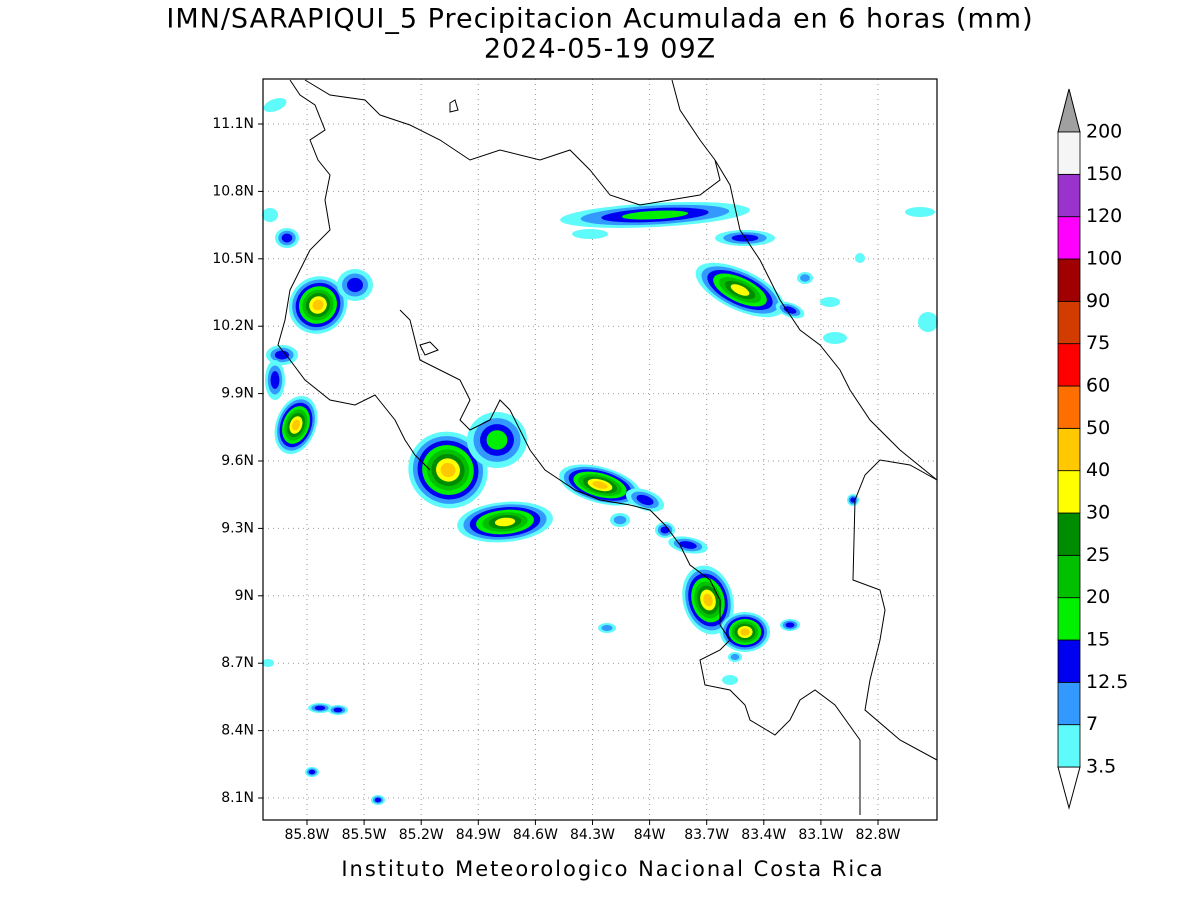 This screenshot has width=1200, height=900. I want to click on colorbar-label: 30, so click(1098, 513).